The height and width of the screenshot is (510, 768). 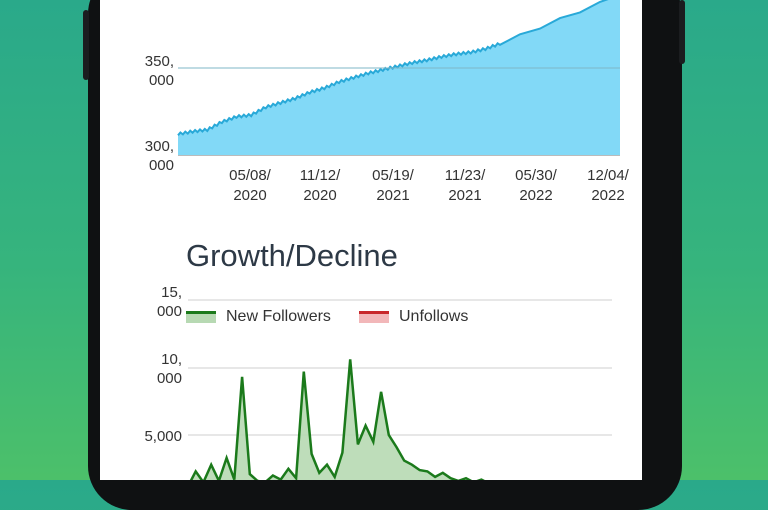 What do you see at coordinates (169, 369) in the screenshot?
I see `growth-y-tick-10000: 10, 000` at bounding box center [169, 369].